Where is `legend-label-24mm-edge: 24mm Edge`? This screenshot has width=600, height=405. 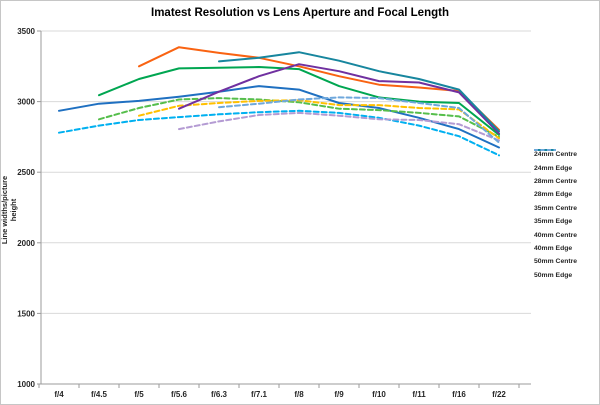 legend-label-24mm-edge: 24mm Edge is located at coordinates (553, 168).